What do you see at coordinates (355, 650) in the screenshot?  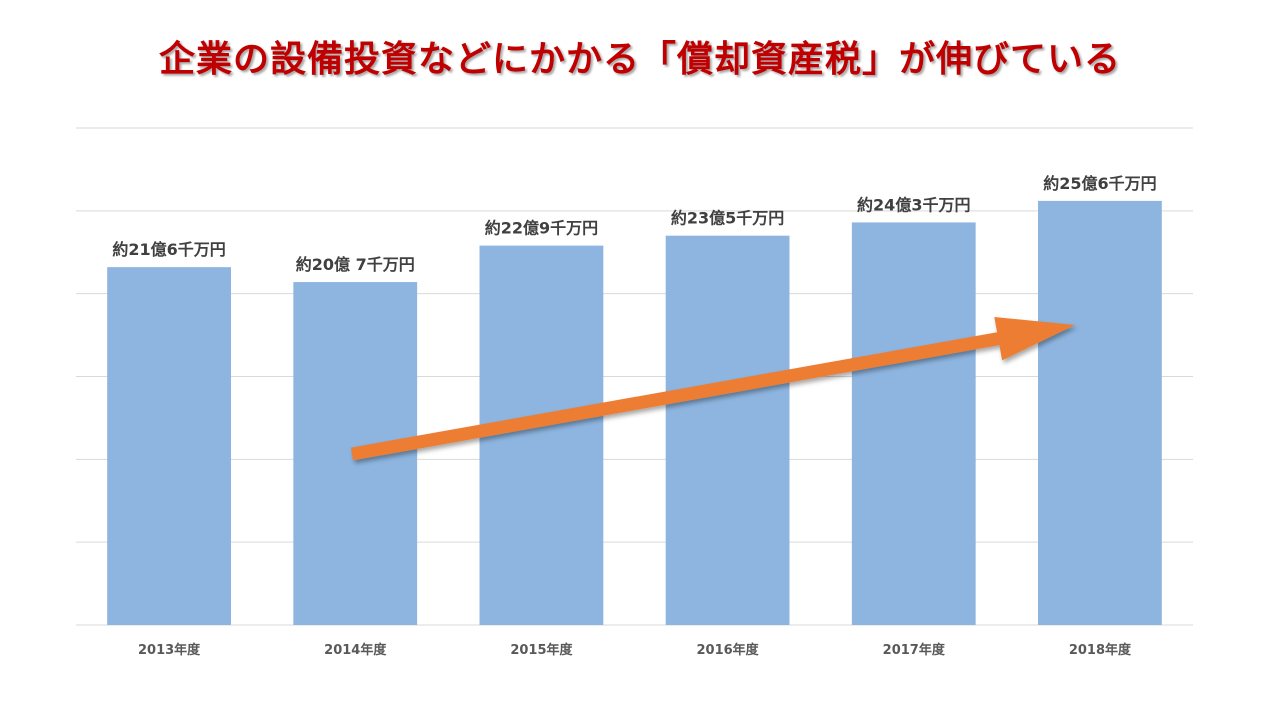 I see `x-tick-label: 2014年度` at bounding box center [355, 650].